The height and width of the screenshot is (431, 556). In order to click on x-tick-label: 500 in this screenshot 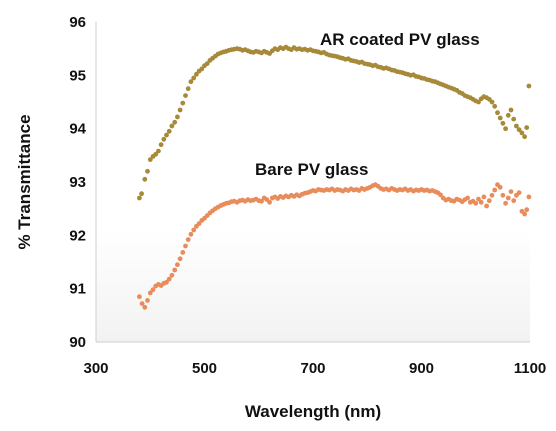, I will do `click(204, 368)`.